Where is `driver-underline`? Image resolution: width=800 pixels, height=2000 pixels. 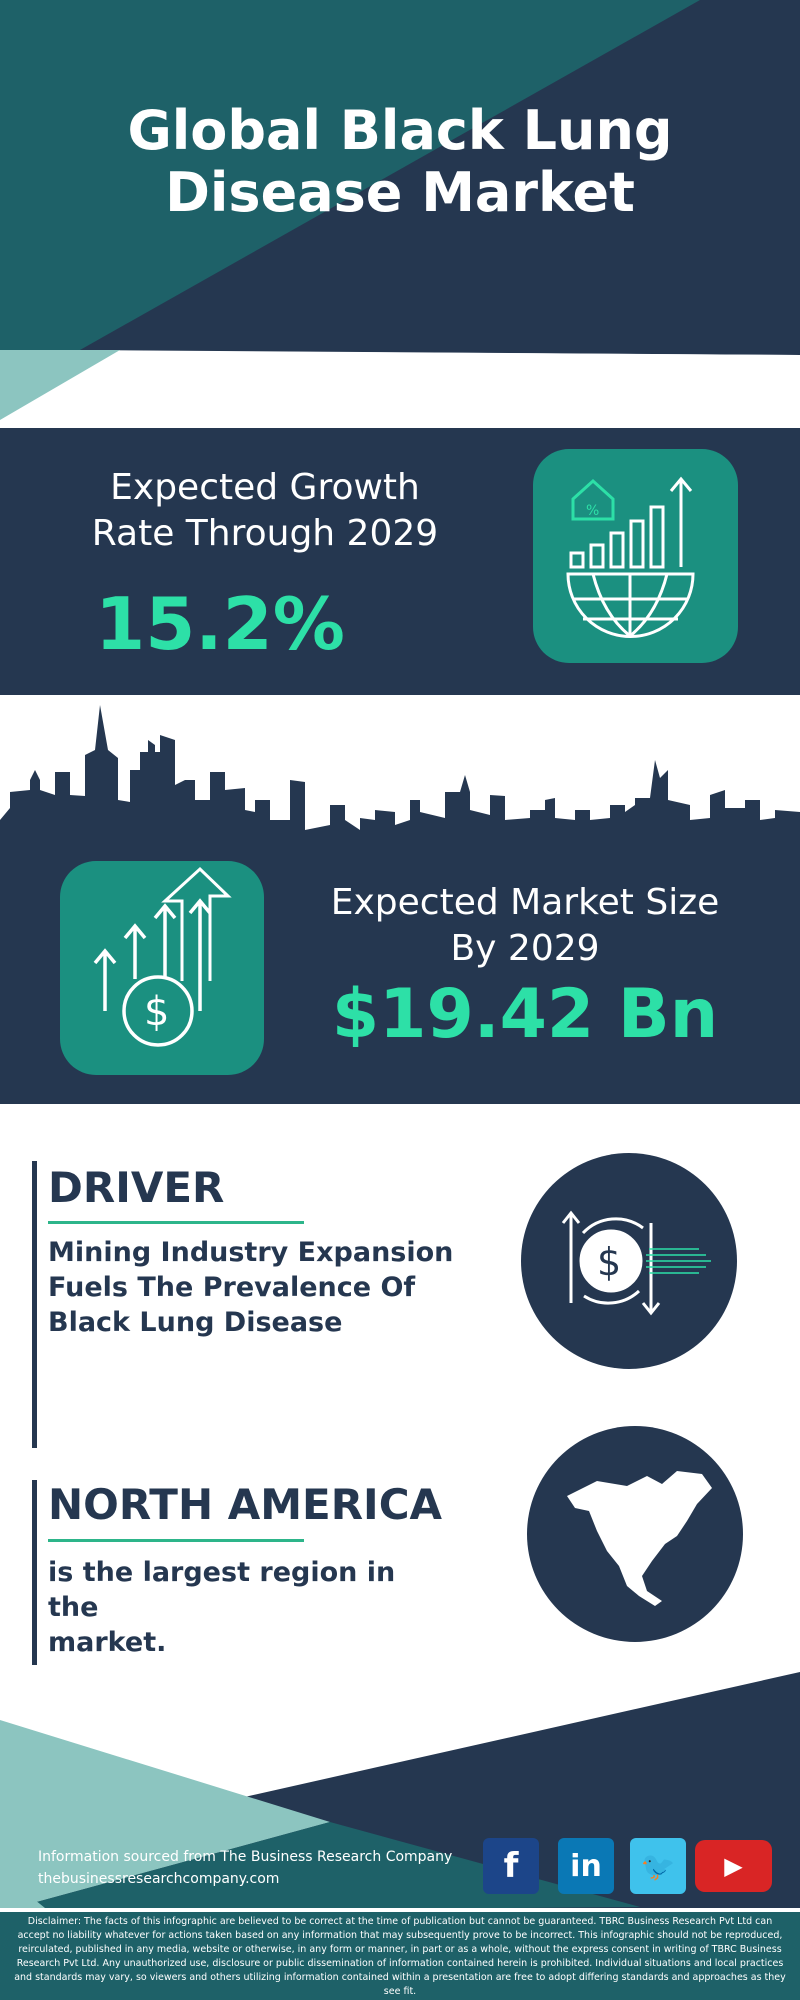
driver-underline is located at coordinates (176, 1222).